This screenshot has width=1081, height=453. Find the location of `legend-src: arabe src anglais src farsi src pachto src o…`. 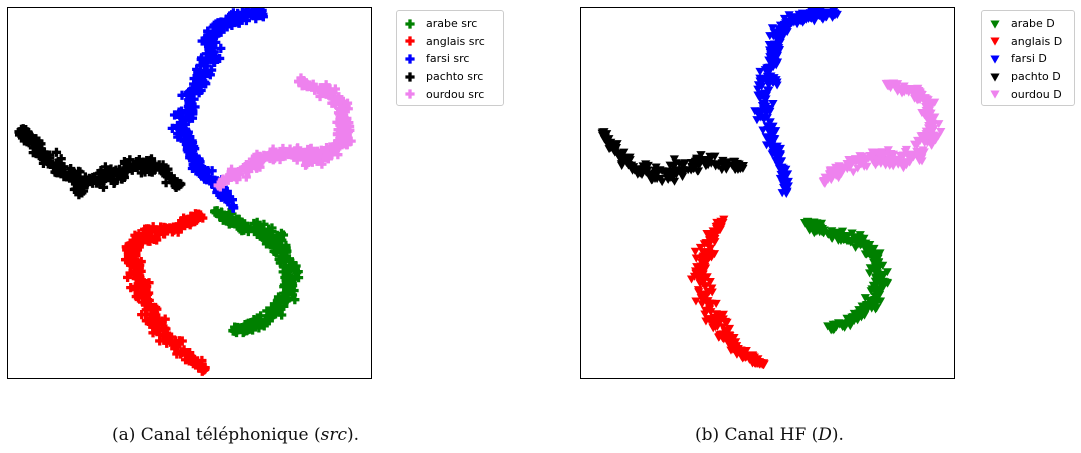

legend-src: arabe src anglais src farsi src pachto src o… is located at coordinates (450, 58).